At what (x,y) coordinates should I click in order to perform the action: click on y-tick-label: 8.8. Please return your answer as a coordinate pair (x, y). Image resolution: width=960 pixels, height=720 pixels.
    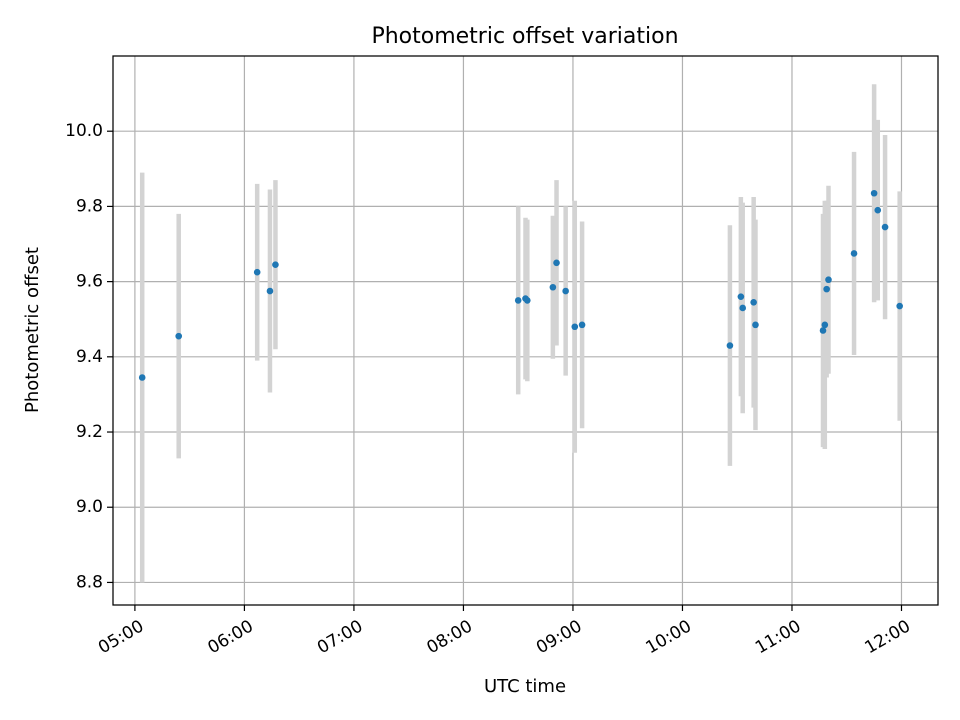
    Looking at the image, I should click on (89, 582).